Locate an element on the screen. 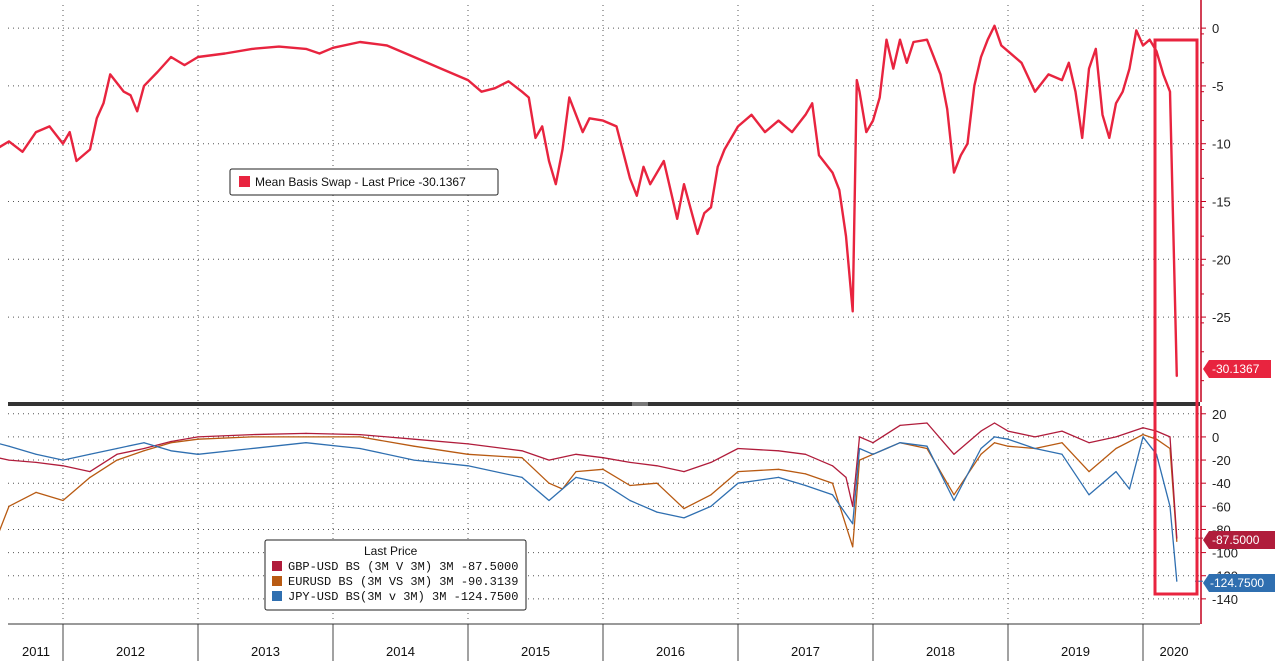  x-tick-label-year: 2020 is located at coordinates (1174, 651).